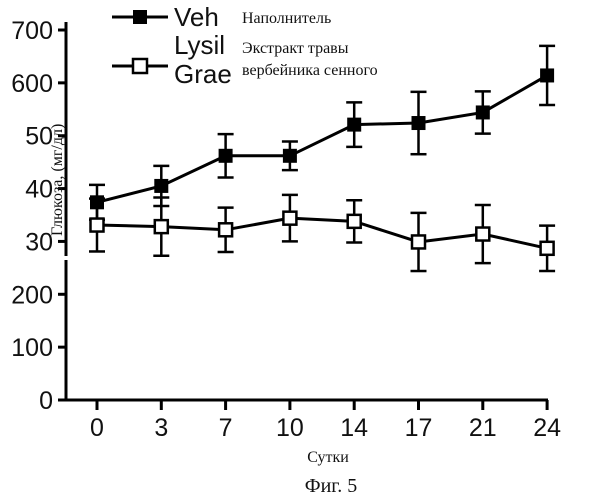  I want to click on x-tick-label: 21, so click(483, 428).